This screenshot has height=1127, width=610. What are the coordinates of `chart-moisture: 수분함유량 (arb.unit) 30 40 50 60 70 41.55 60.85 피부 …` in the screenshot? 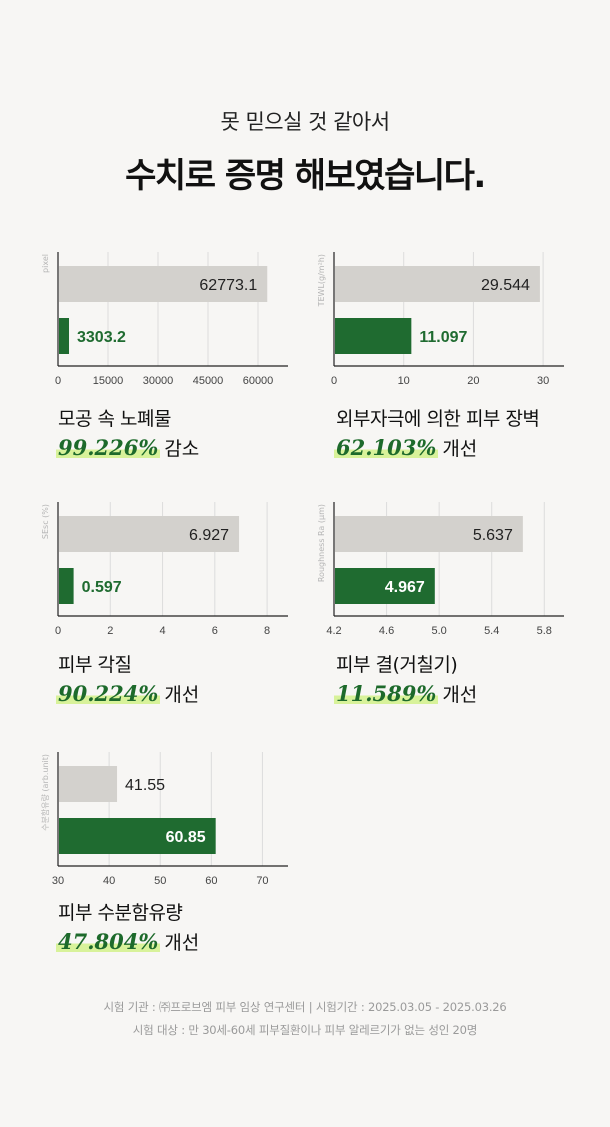 It's located at (169, 858).